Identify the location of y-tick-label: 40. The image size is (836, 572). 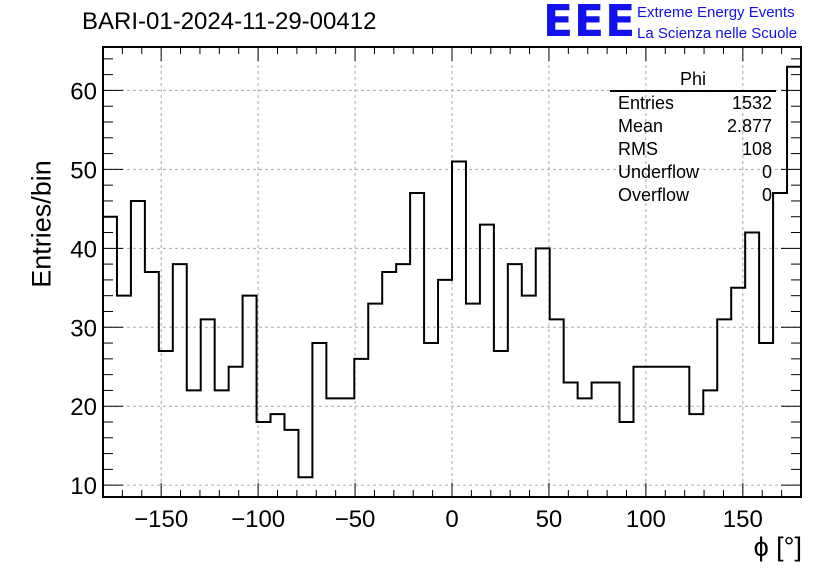
(83, 249).